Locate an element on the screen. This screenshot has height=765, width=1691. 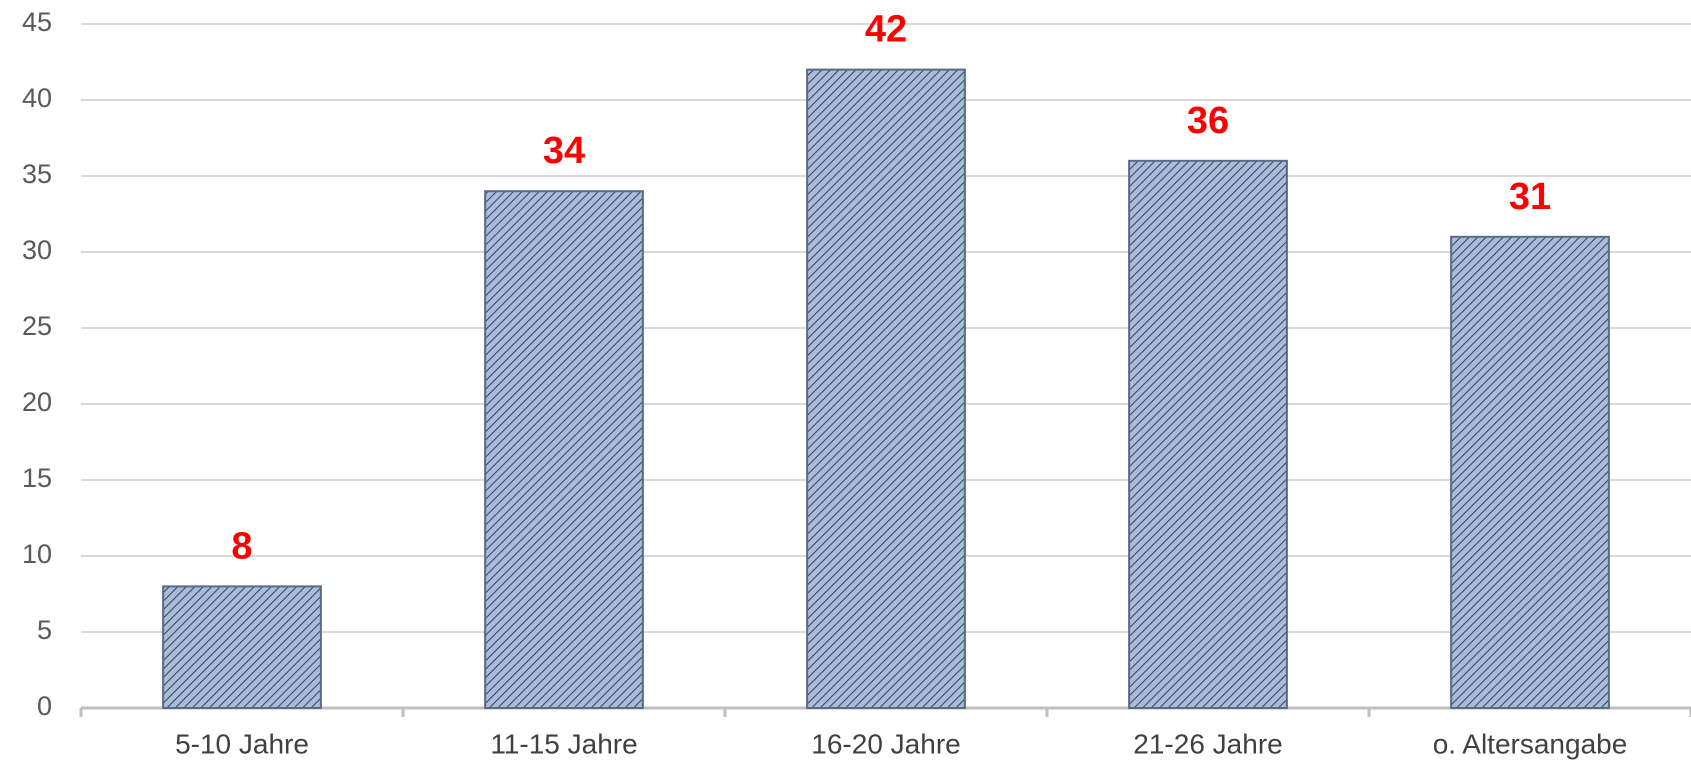
value-label: 8 is located at coordinates (241, 546).